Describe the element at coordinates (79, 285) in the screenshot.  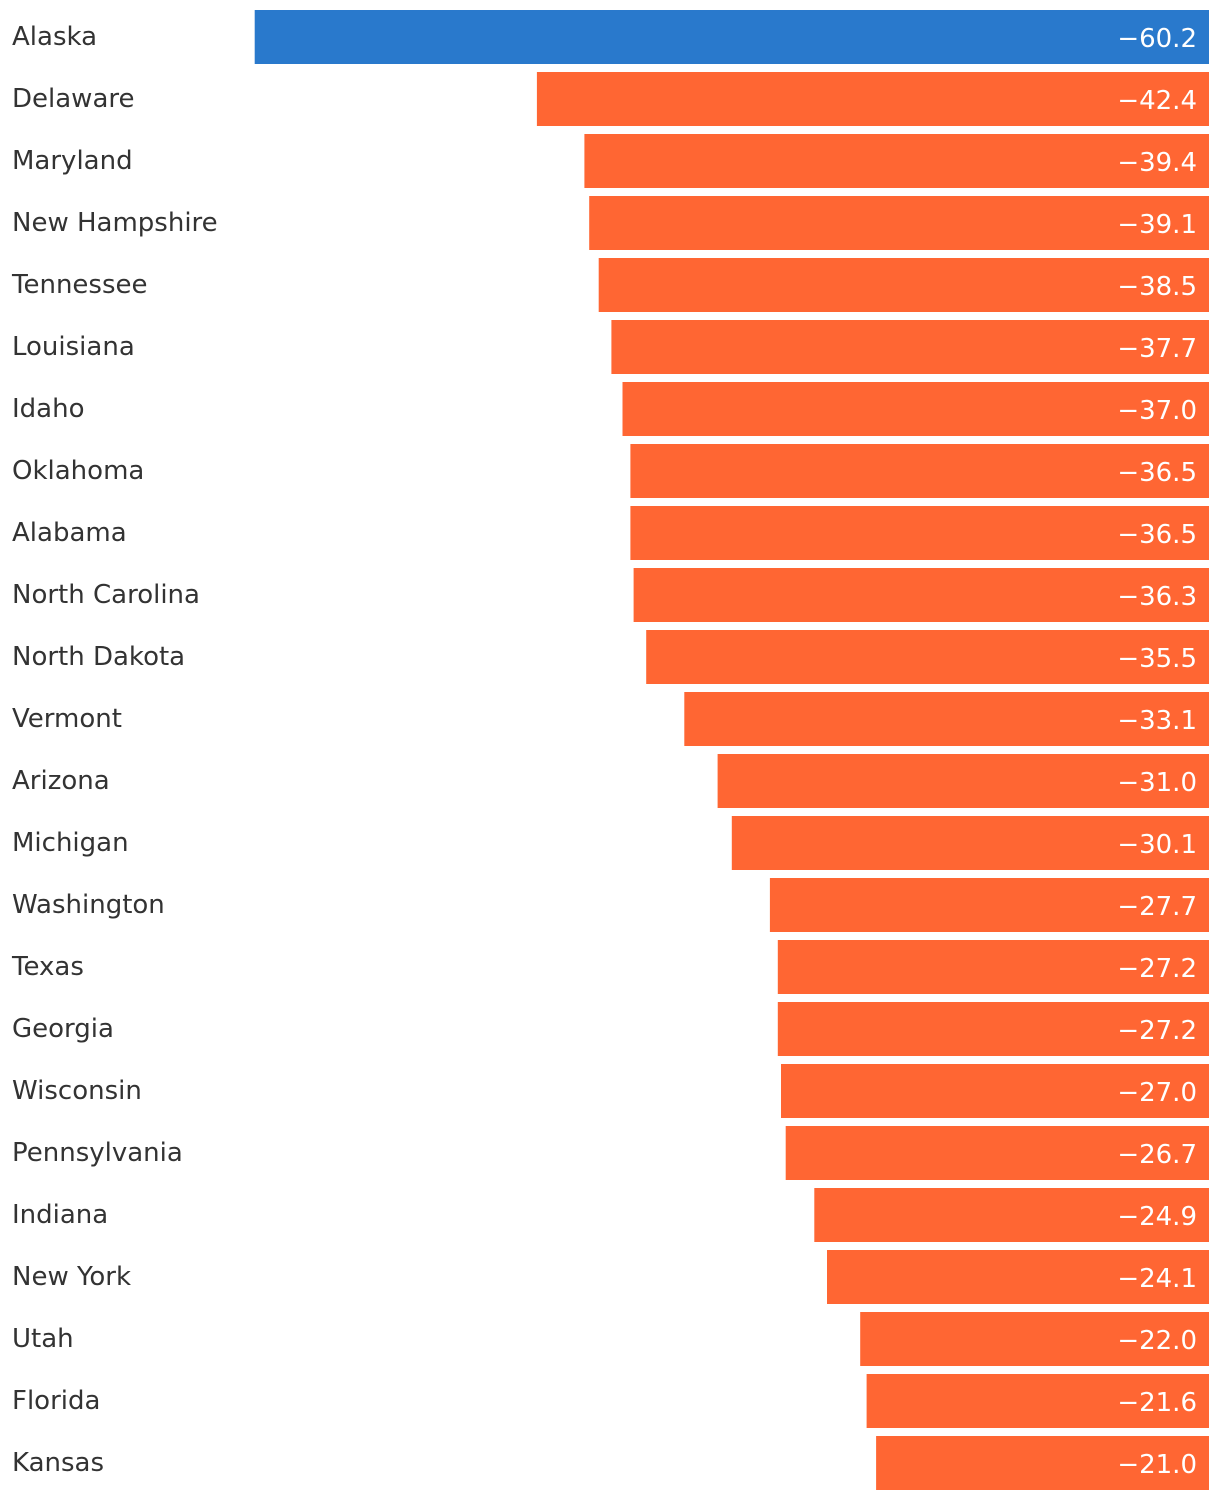
I see `category-label-tennessee: Tennessee` at that location.